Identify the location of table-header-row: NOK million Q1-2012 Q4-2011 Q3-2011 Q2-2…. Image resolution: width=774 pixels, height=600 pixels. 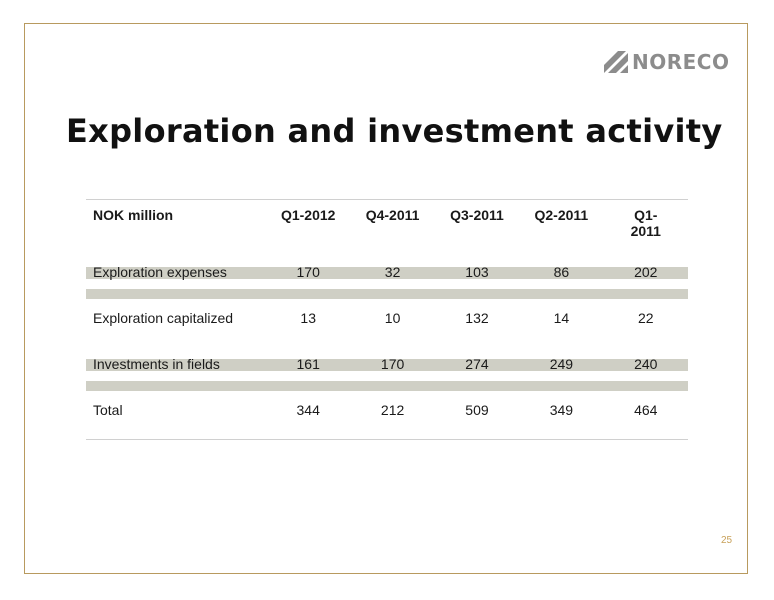
(387, 227).